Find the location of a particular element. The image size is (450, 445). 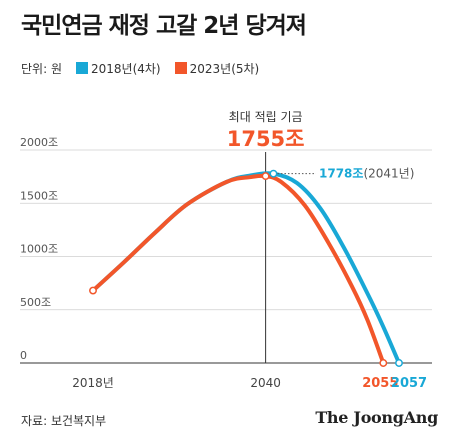

orange-peak-marker is located at coordinates (265, 176).